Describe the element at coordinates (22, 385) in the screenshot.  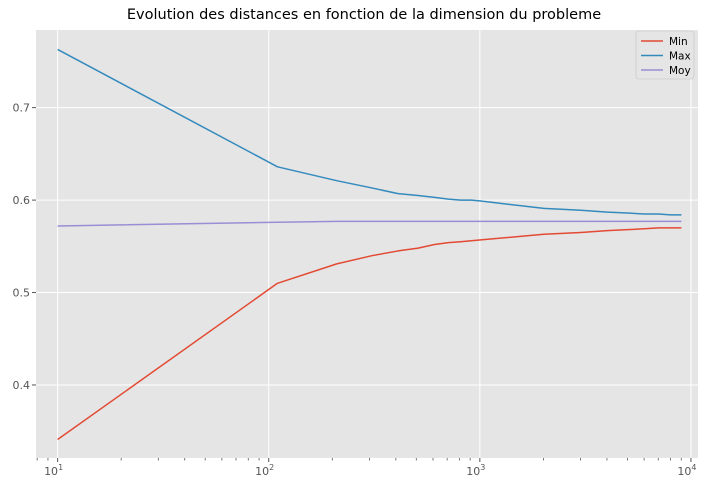
I see `y-tick-label: 0.4` at that location.